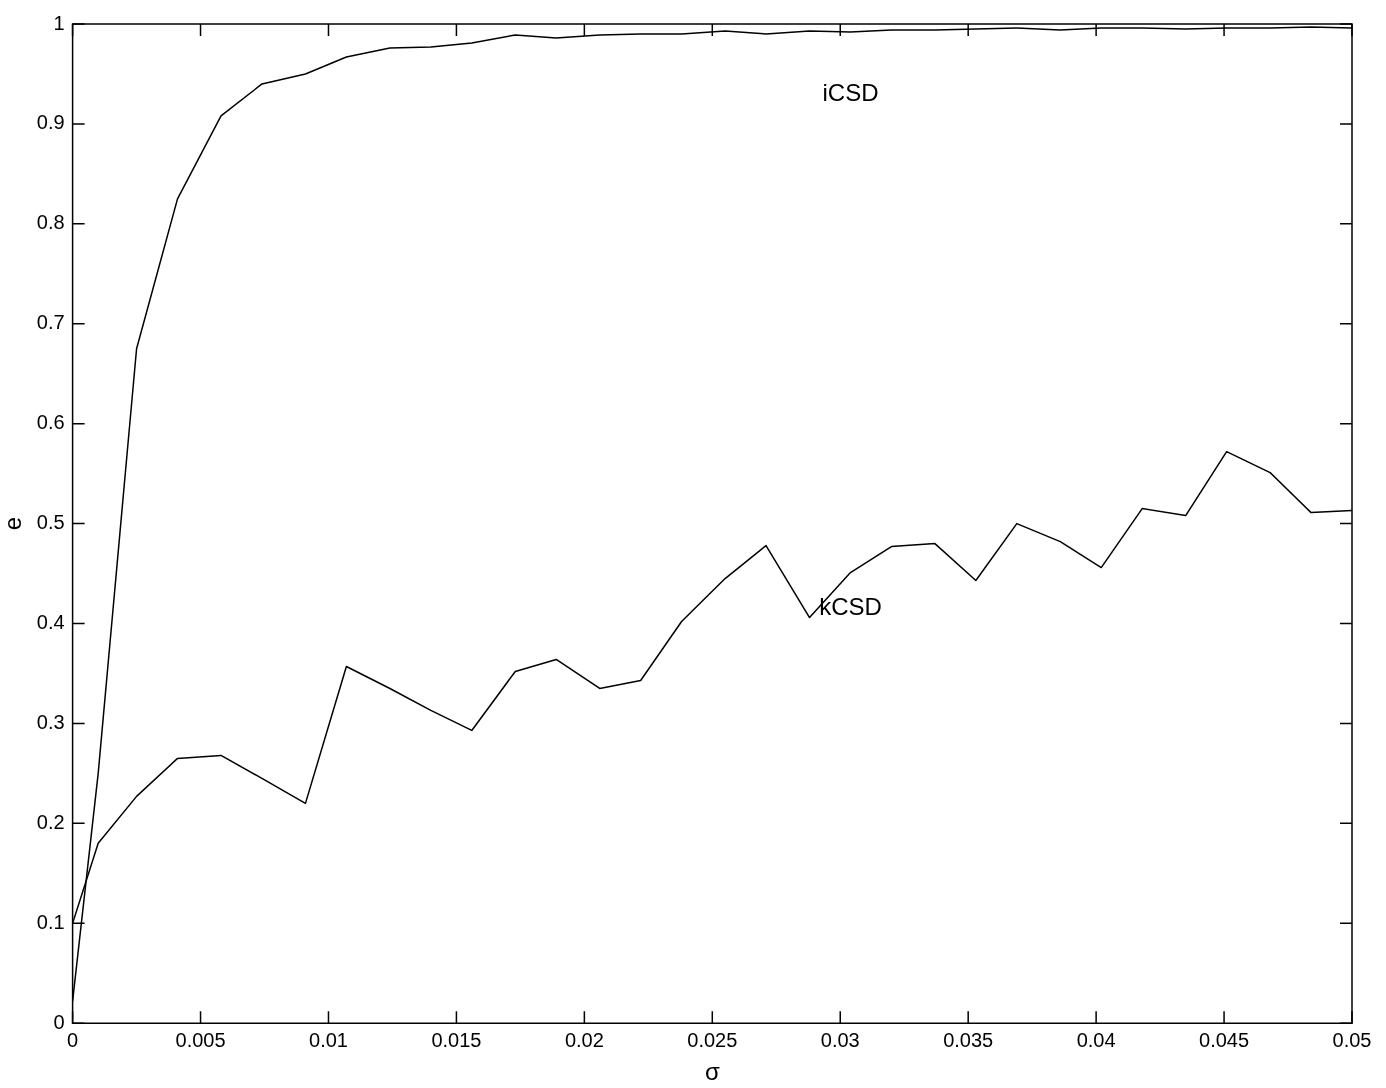  I want to click on x-tick-label: 0.045, so click(1224, 1039).